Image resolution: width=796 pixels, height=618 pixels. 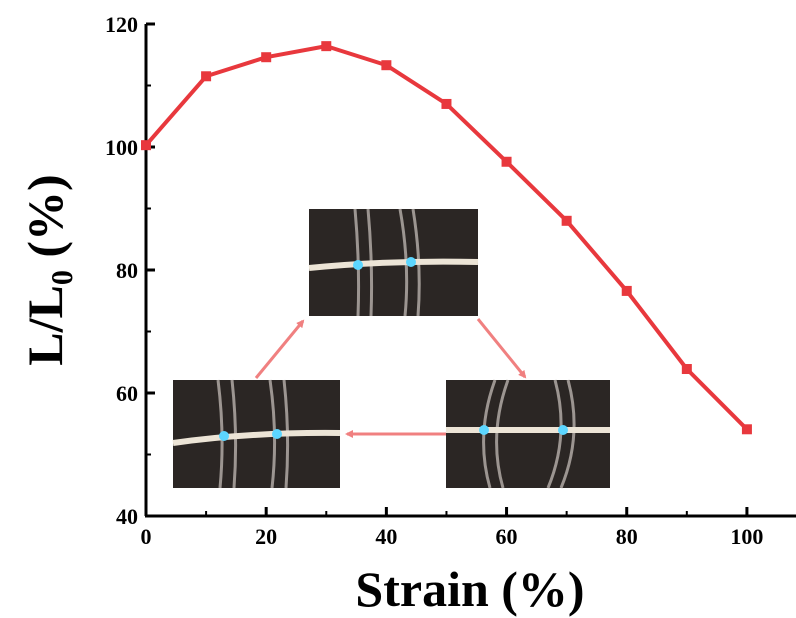 What do you see at coordinates (386, 536) in the screenshot?
I see `x-tick-label: 40` at bounding box center [386, 536].